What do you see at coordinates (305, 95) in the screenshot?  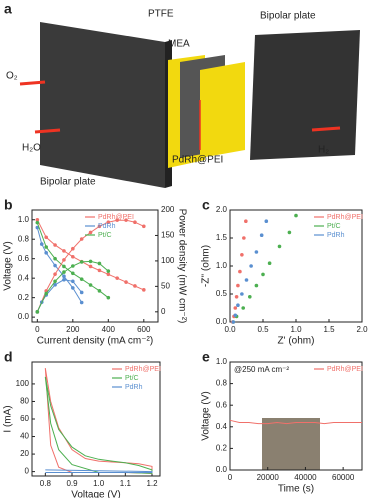 I see `right-plate` at bounding box center [305, 95].